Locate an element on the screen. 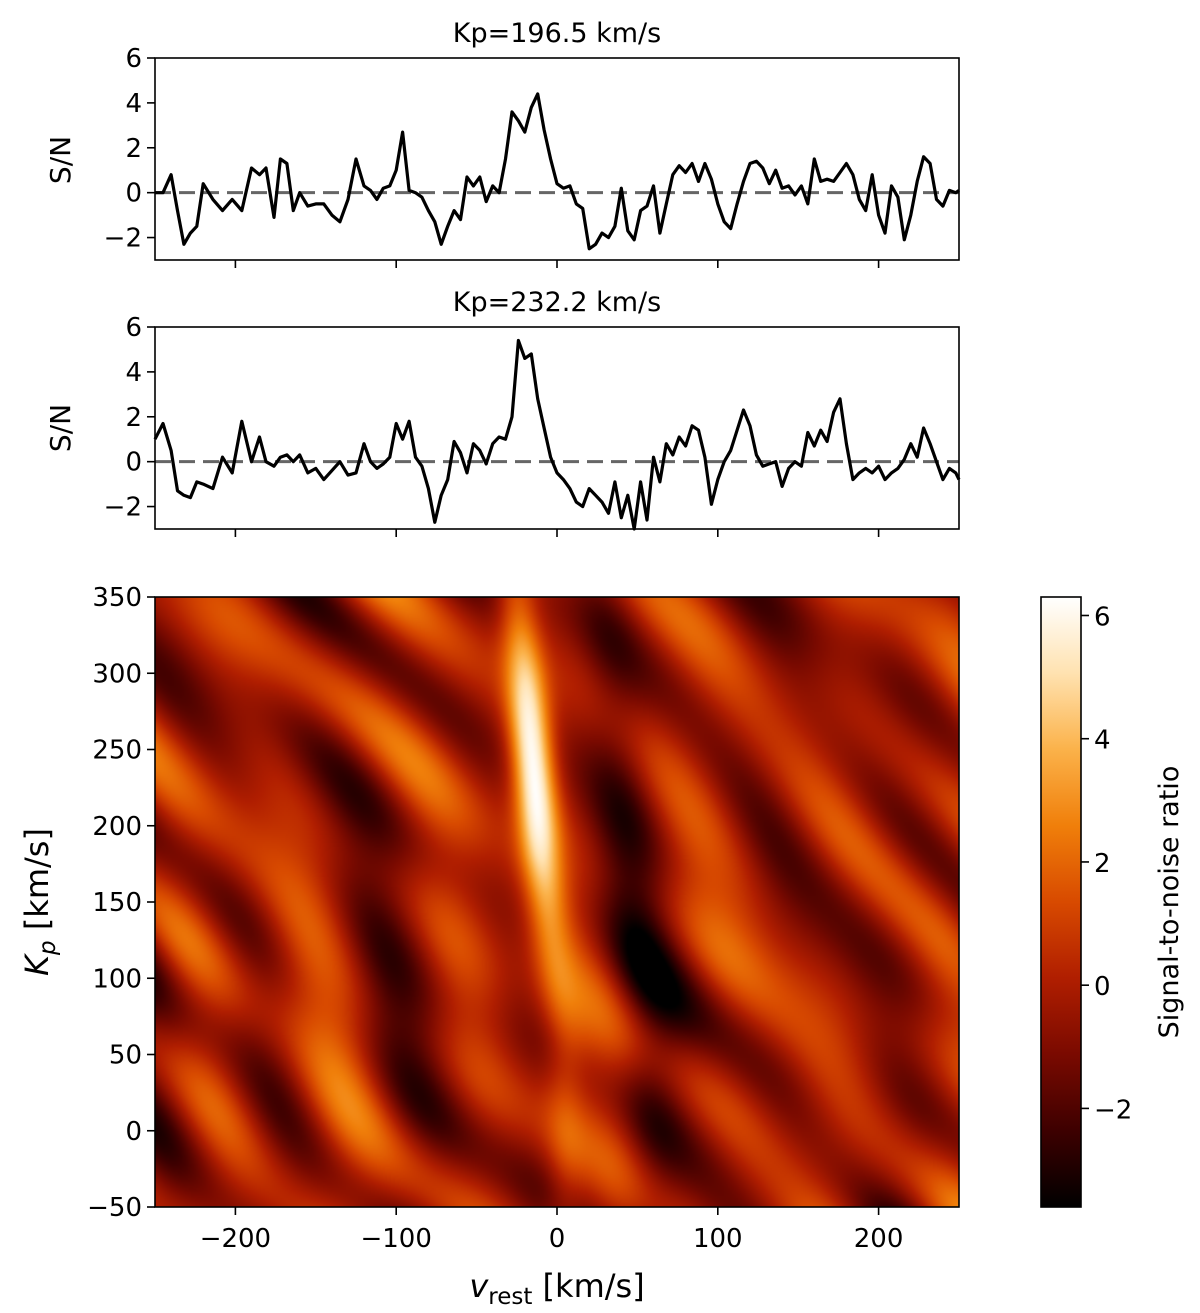  x-tick-label: 0 is located at coordinates (557, 1239).